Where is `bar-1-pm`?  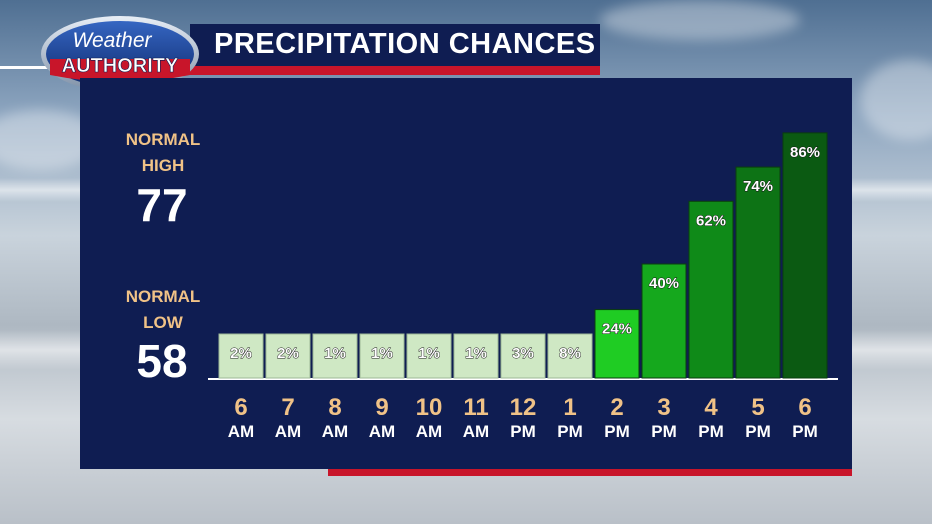
bar-1-pm is located at coordinates (570, 356).